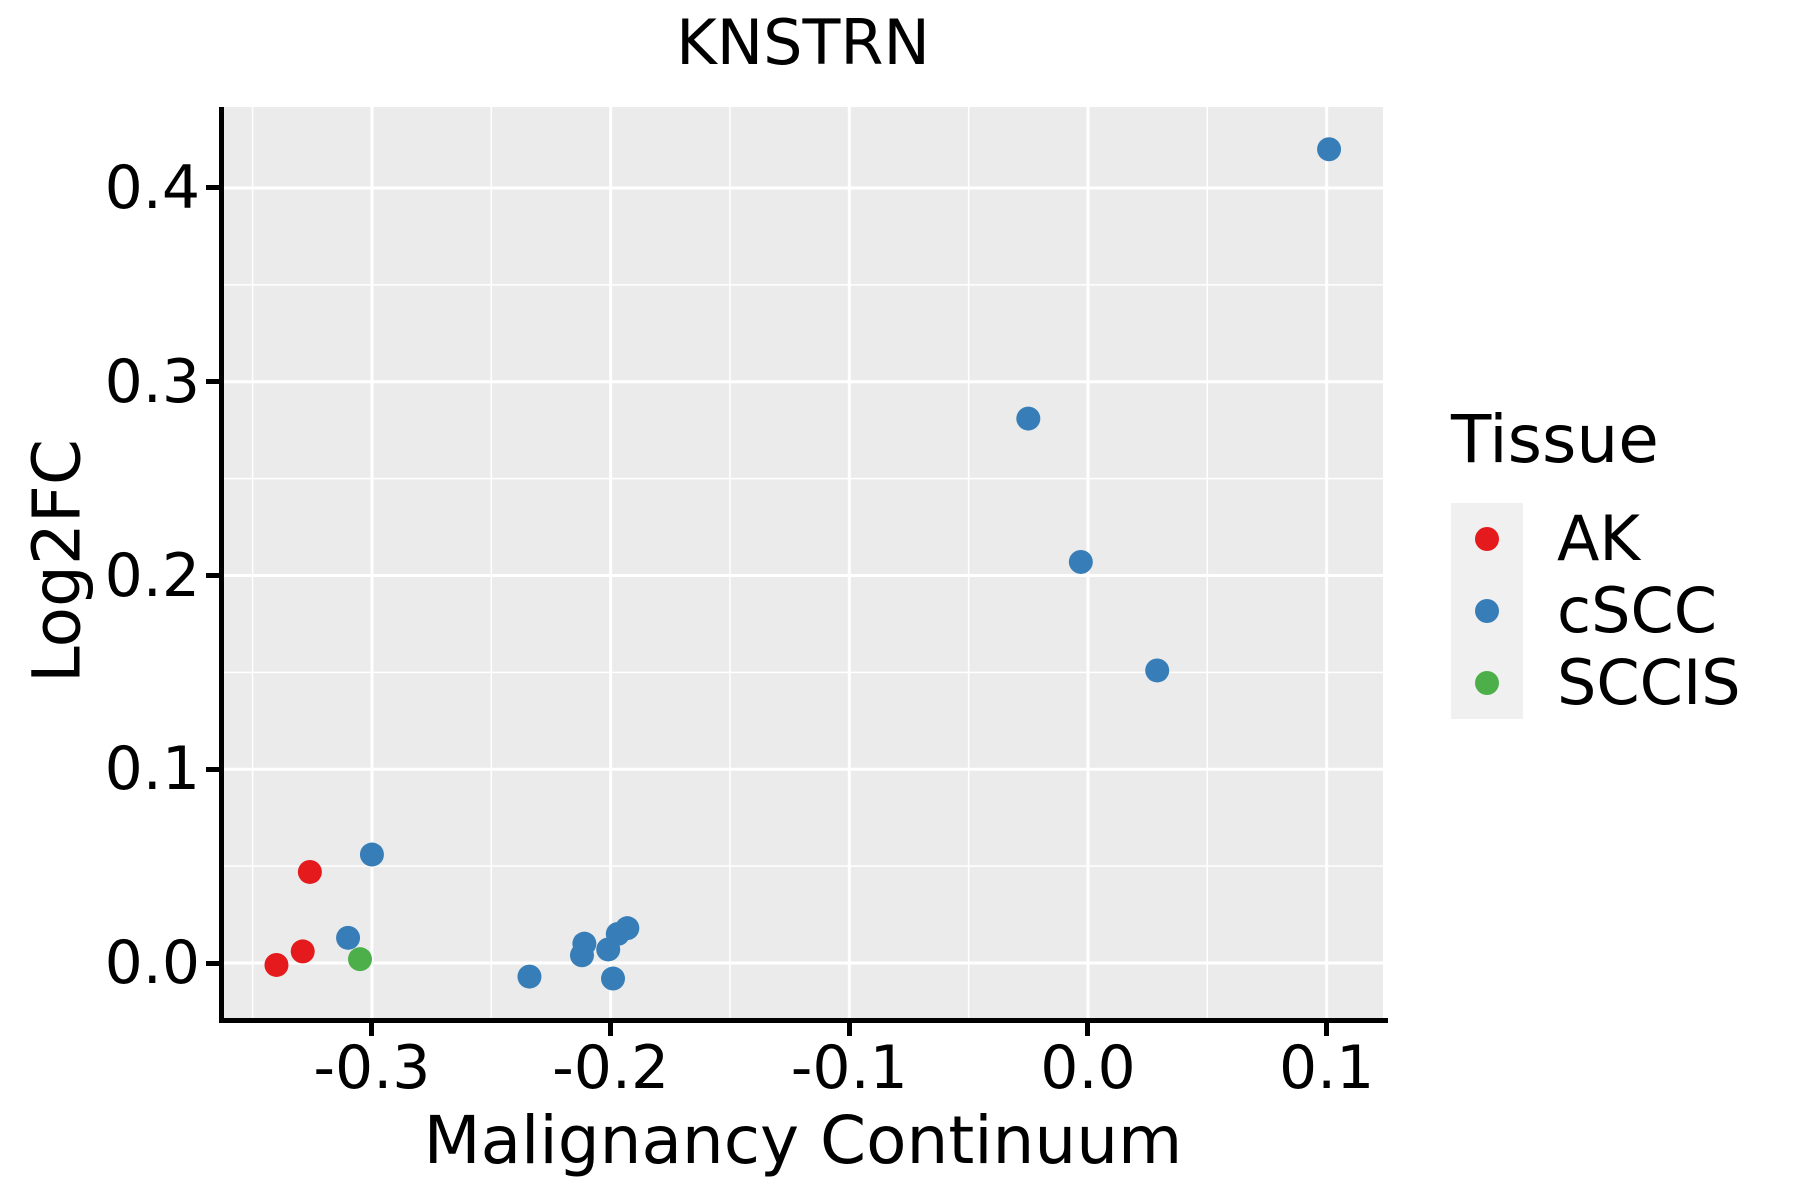  What do you see at coordinates (1088, 1068) in the screenshot?
I see `x-tick-label: 0.0` at bounding box center [1088, 1068].